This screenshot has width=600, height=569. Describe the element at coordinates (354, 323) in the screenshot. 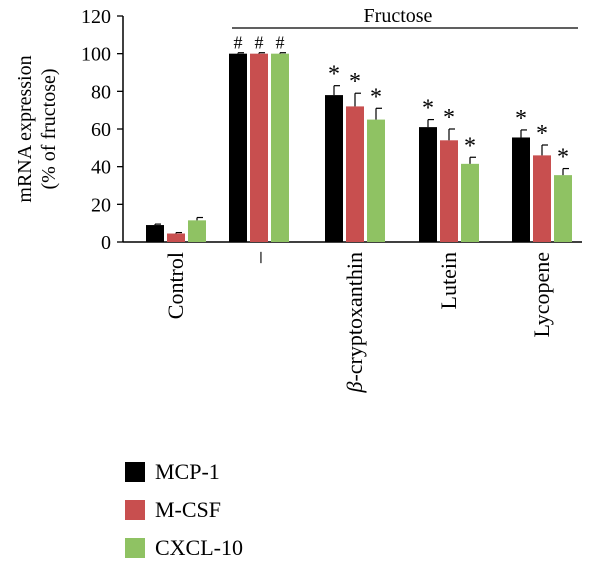

I see `x-tick-label: β-cryptoxanthin` at that location.